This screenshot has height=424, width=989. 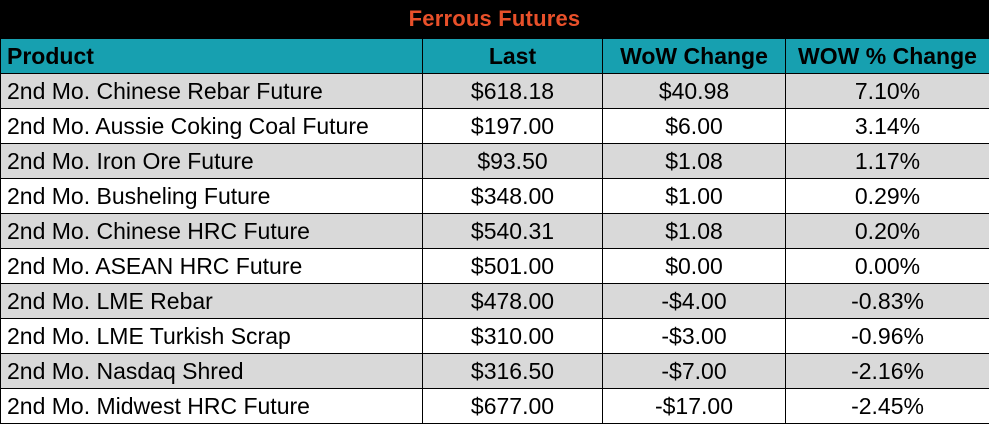 I want to click on last-cell: $348.00, so click(x=512, y=196).